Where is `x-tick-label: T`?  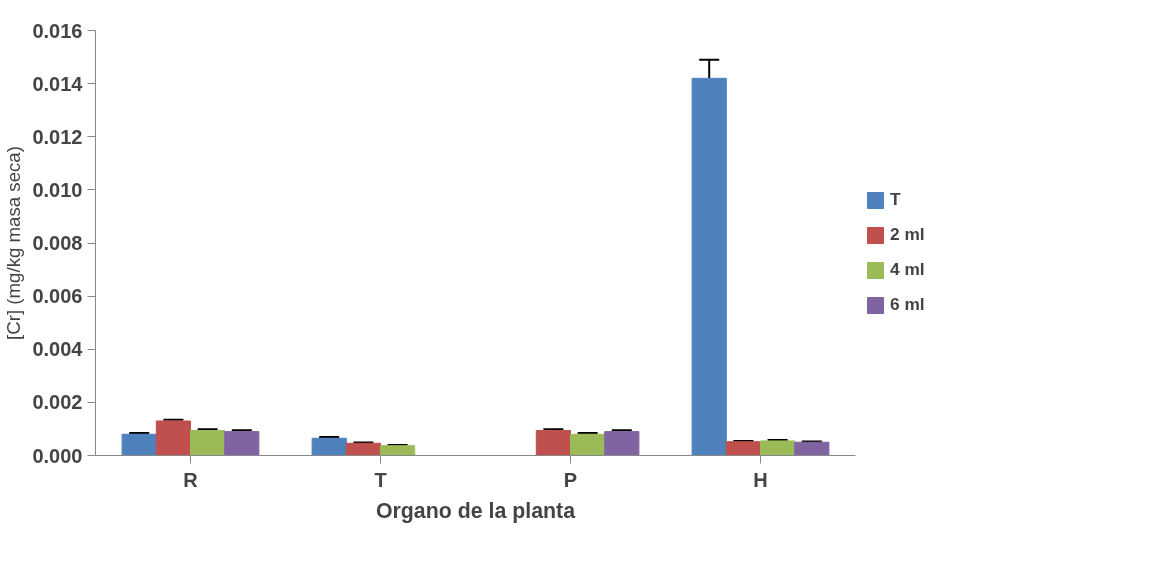 x-tick-label: T is located at coordinates (380, 479).